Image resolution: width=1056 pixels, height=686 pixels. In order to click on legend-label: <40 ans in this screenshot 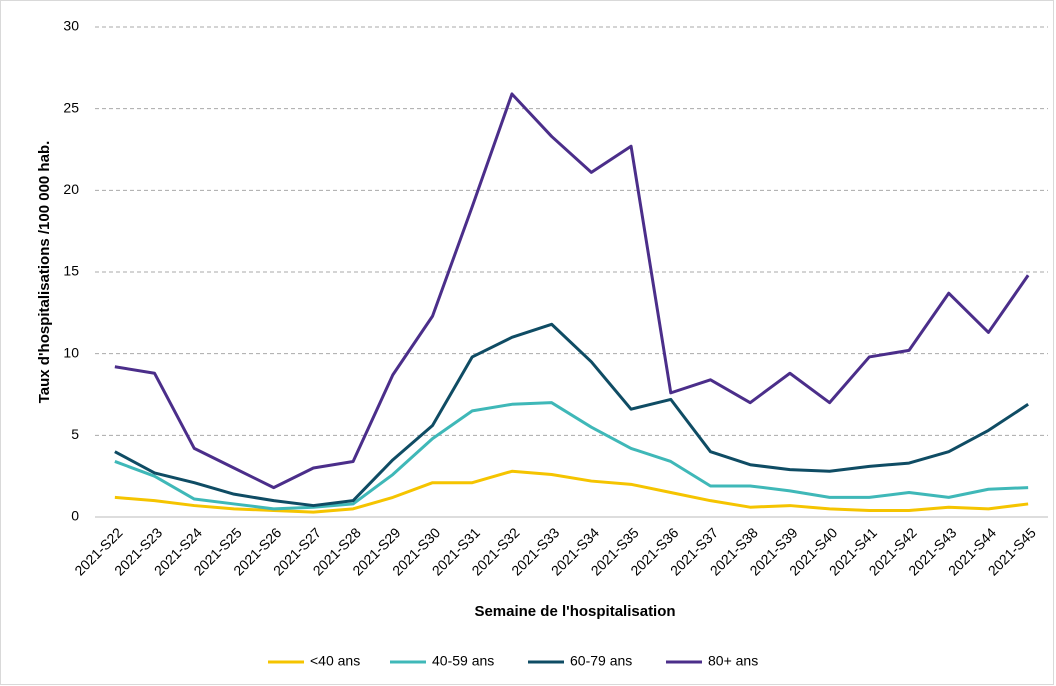, I will do `click(335, 661)`.